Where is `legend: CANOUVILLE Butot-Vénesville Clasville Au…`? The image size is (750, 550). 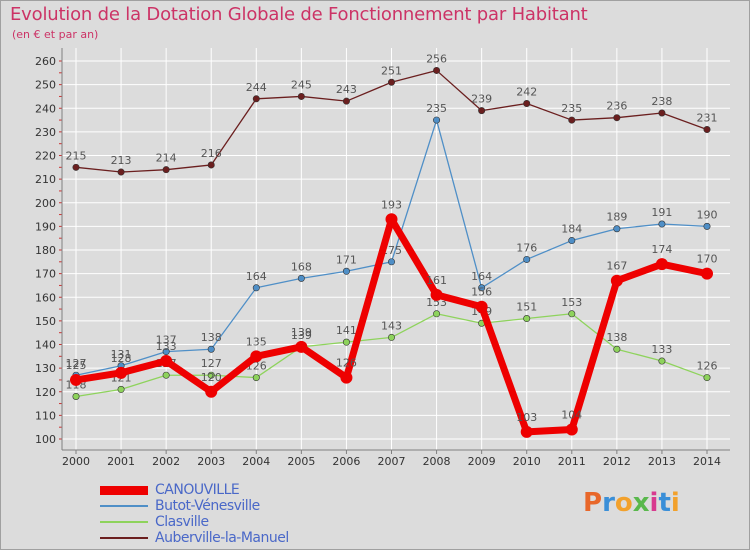 legend: CANOUVILLE Butot-Vénesville Clasville Au… is located at coordinates (194, 514).